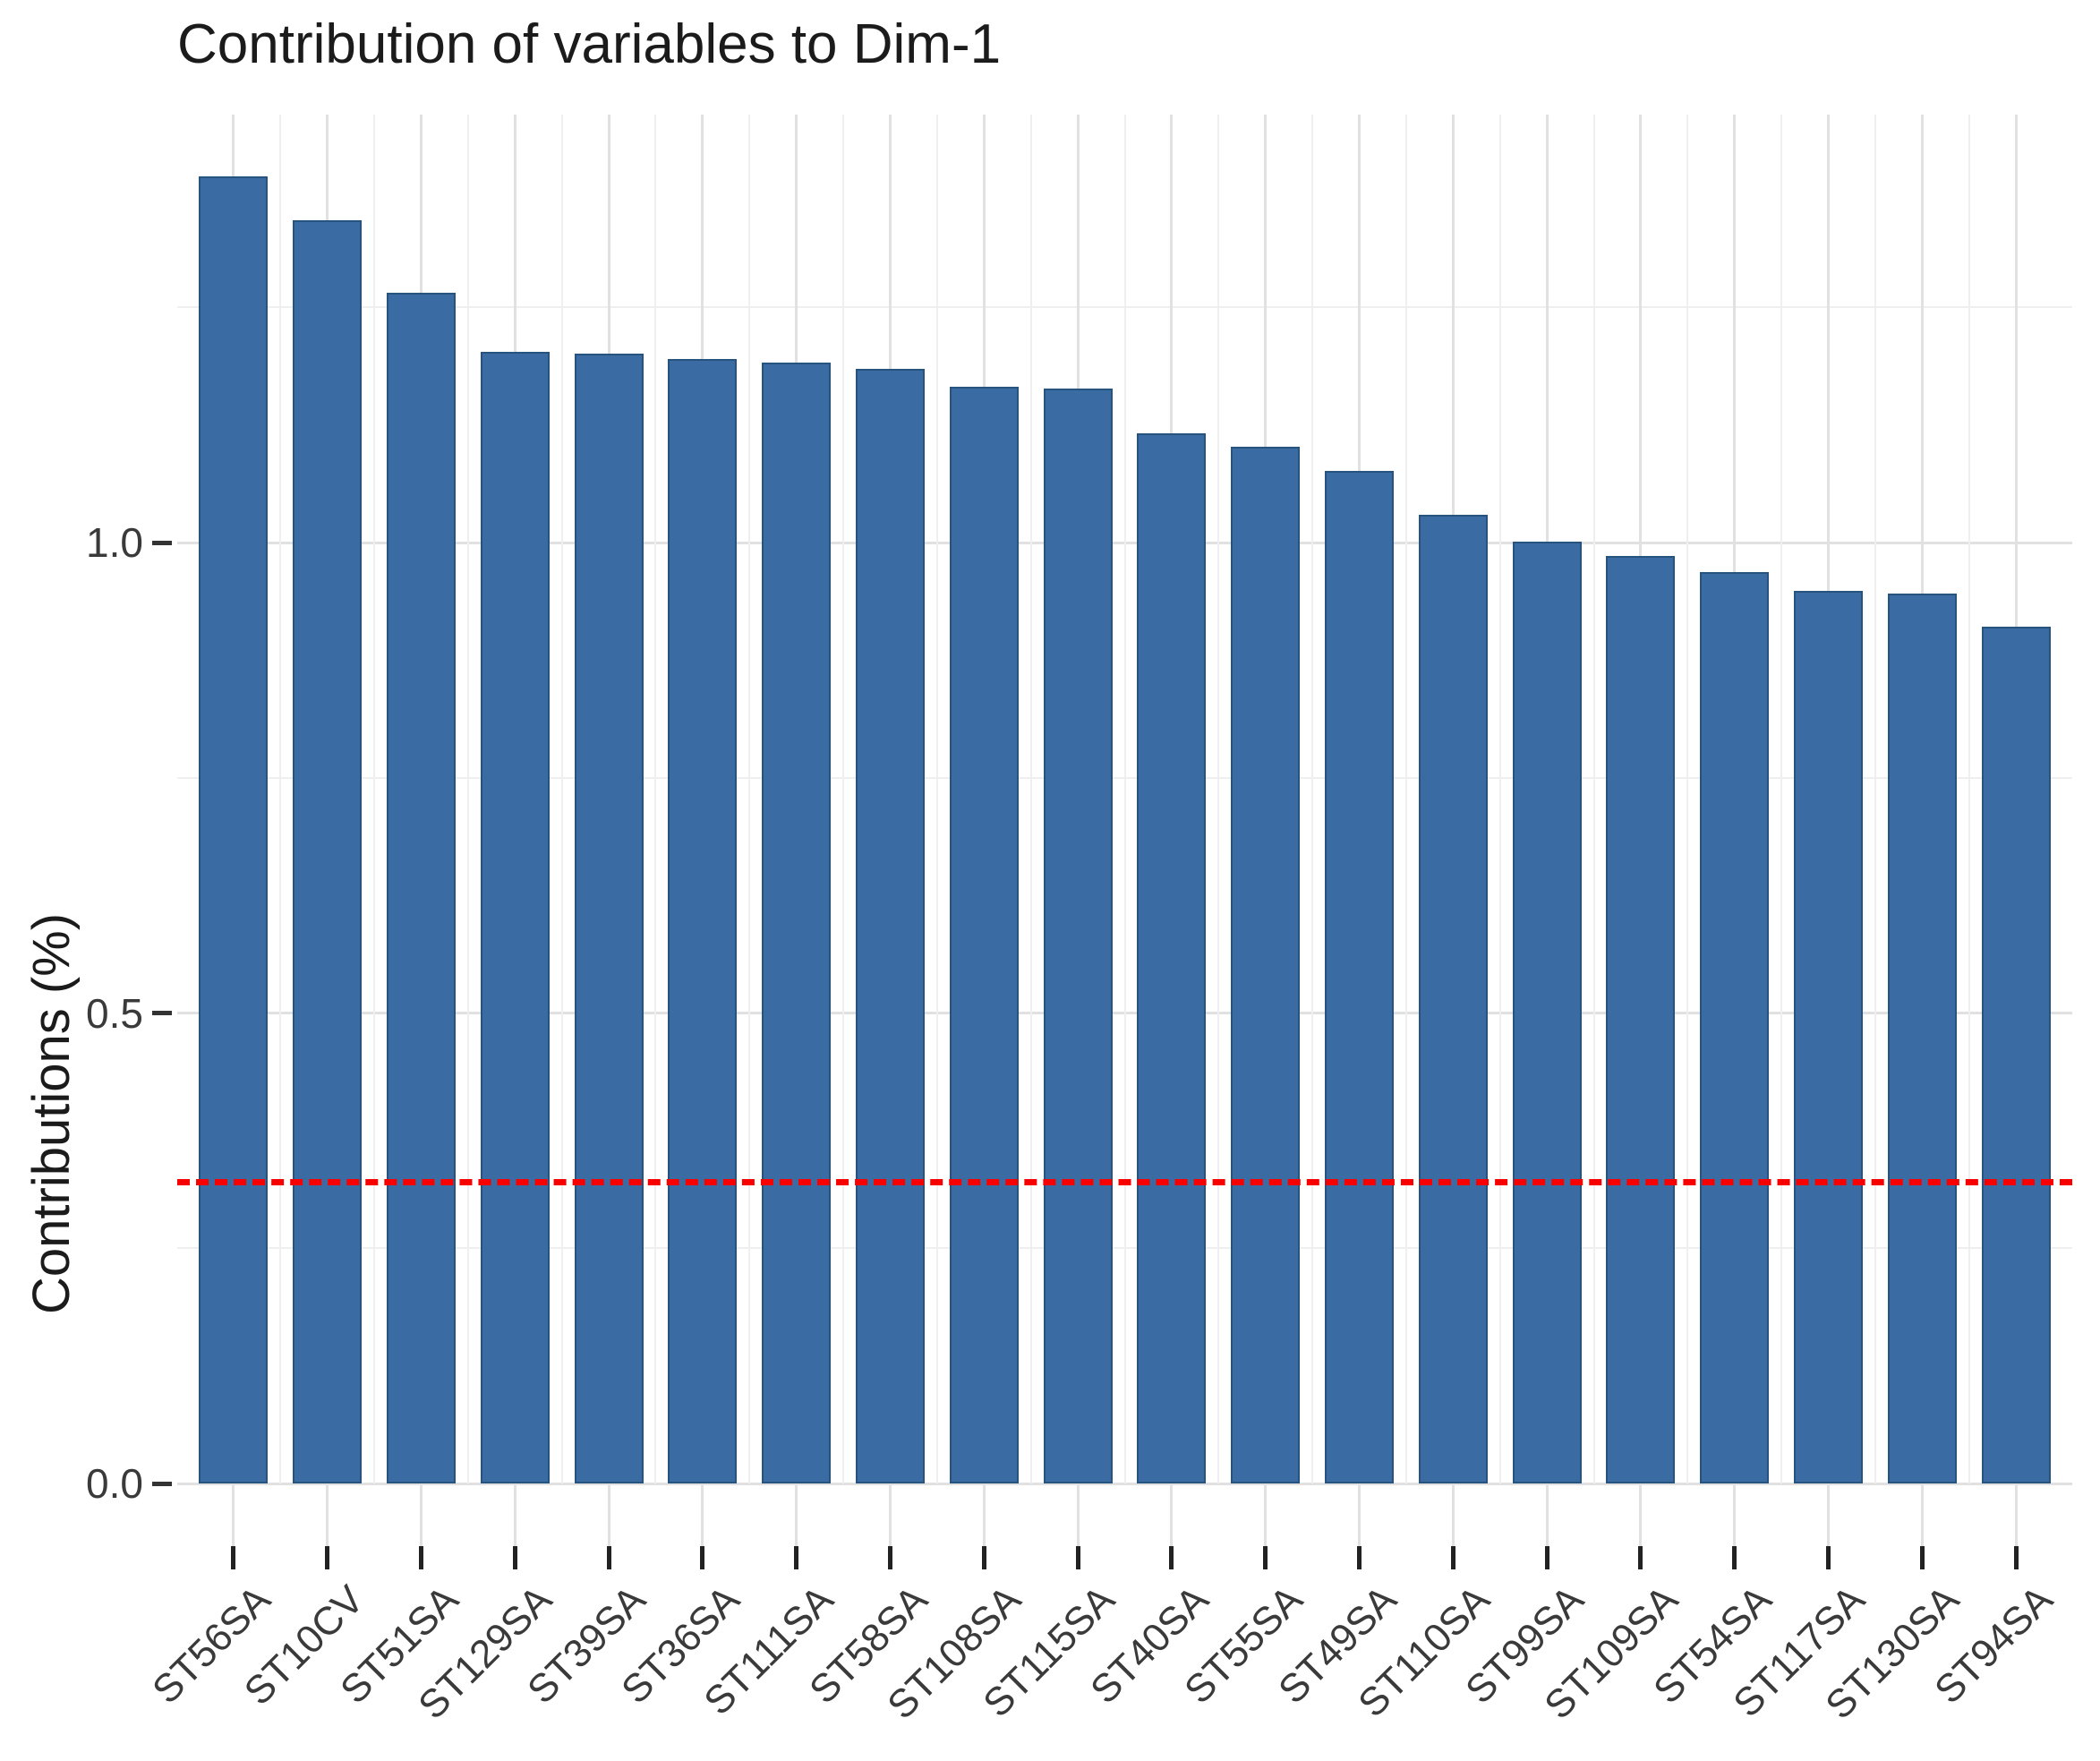  I want to click on bar-ST108SA, so click(984, 935).